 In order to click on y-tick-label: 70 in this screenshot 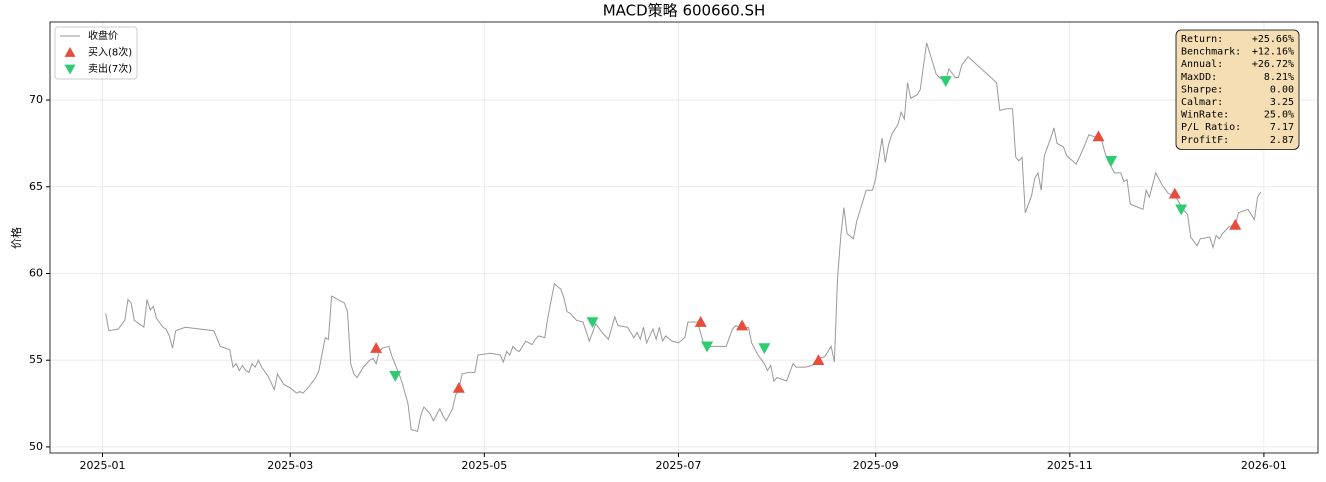, I will do `click(36, 99)`.